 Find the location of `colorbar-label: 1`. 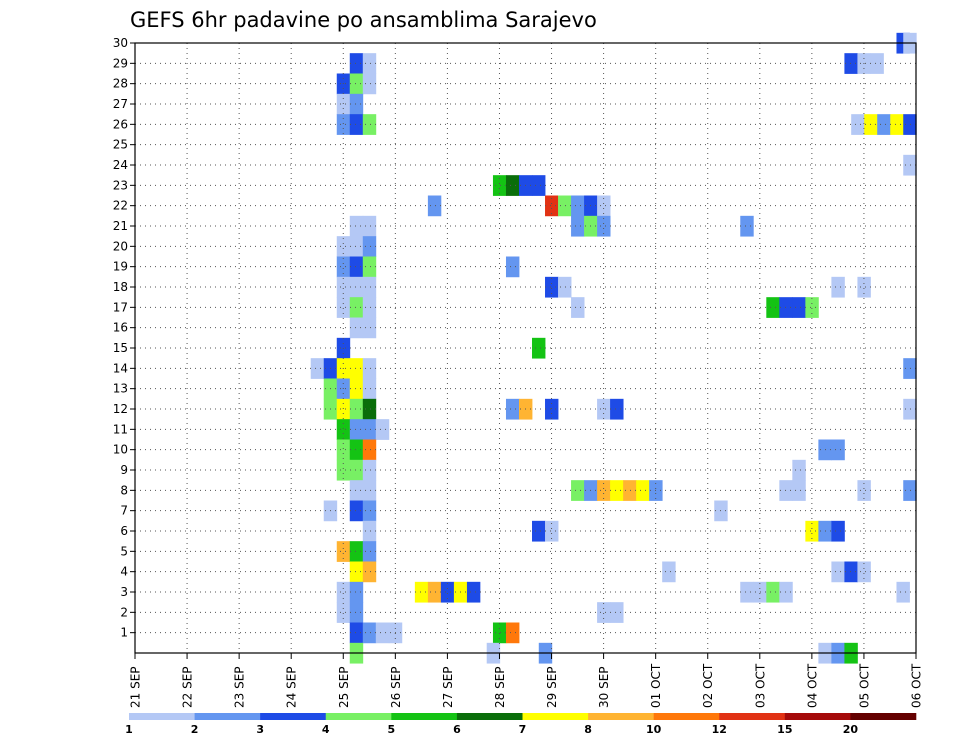

colorbar-label: 1 is located at coordinates (129, 729).